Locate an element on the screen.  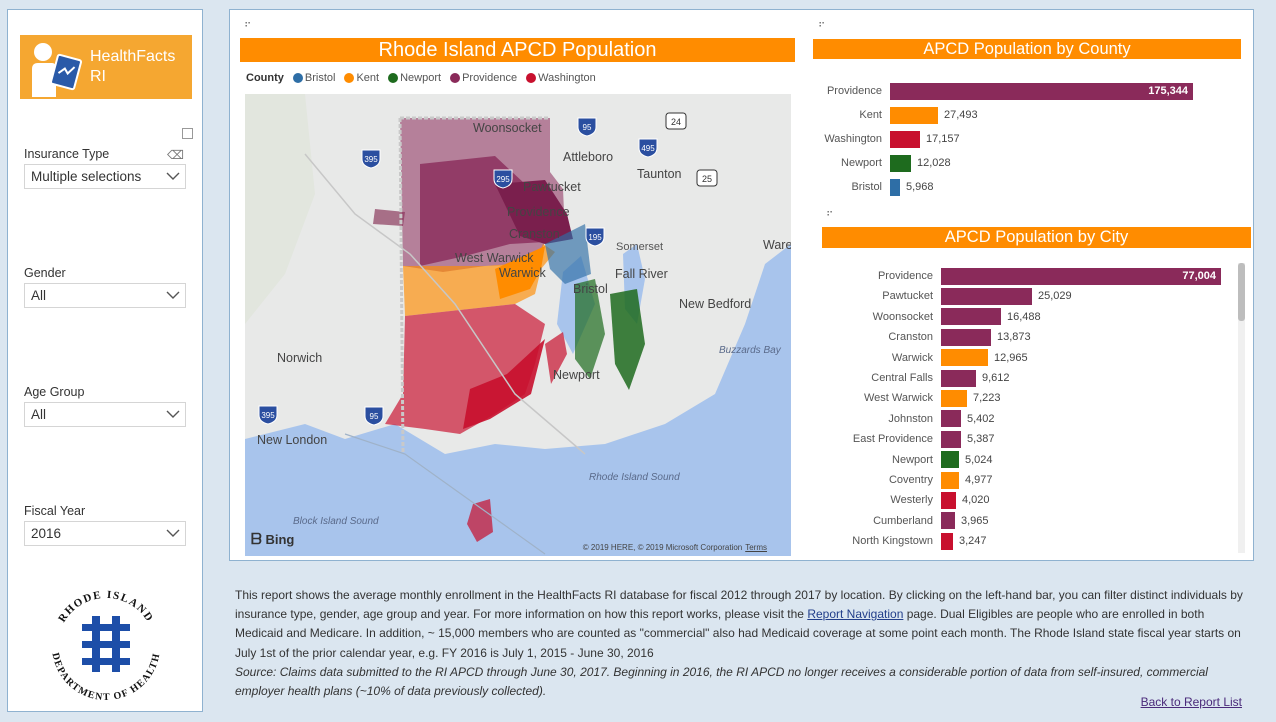
bar-row: North Kingstown 3,247 is located at coordinates (917, 541).